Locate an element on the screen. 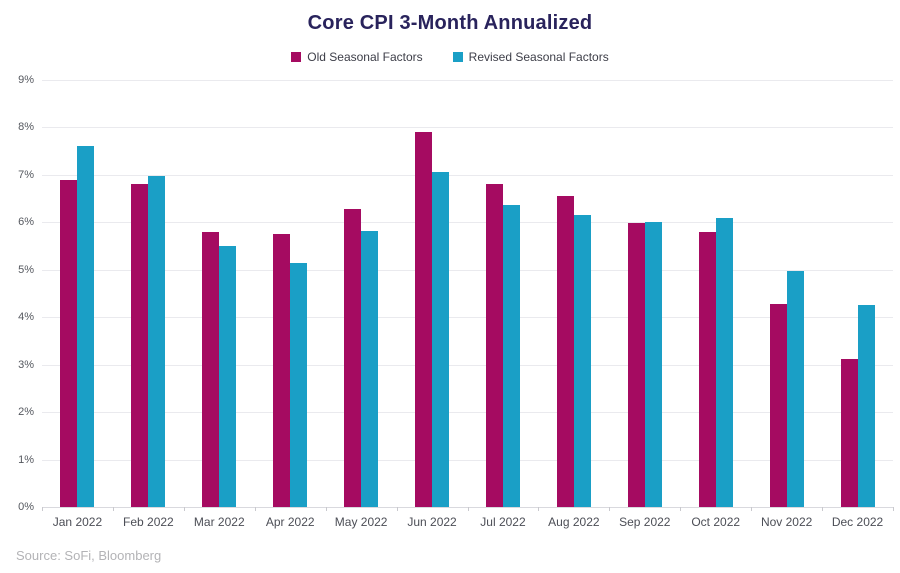 The width and height of the screenshot is (900, 573). bar-old-sep-2022 is located at coordinates (636, 365).